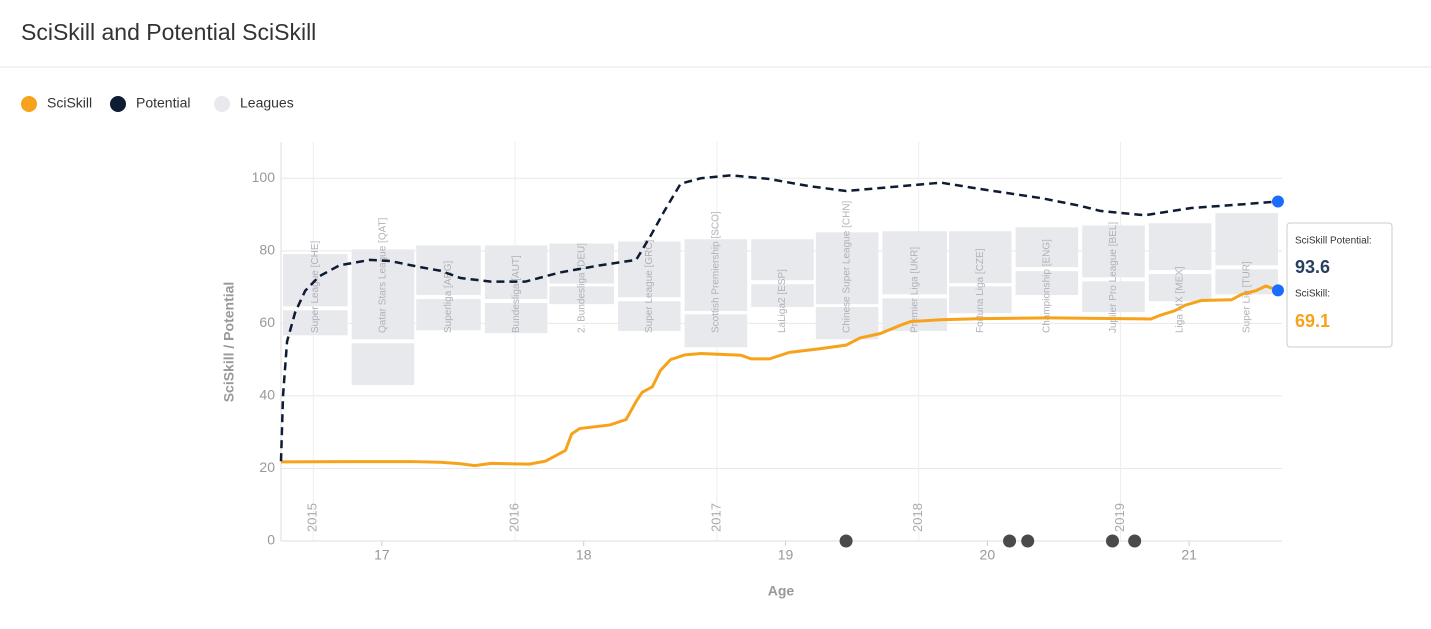 The width and height of the screenshot is (1431, 629). Describe the element at coordinates (782, 301) in the screenshot. I see `league-label: LaLiga2 [ESP]` at that location.